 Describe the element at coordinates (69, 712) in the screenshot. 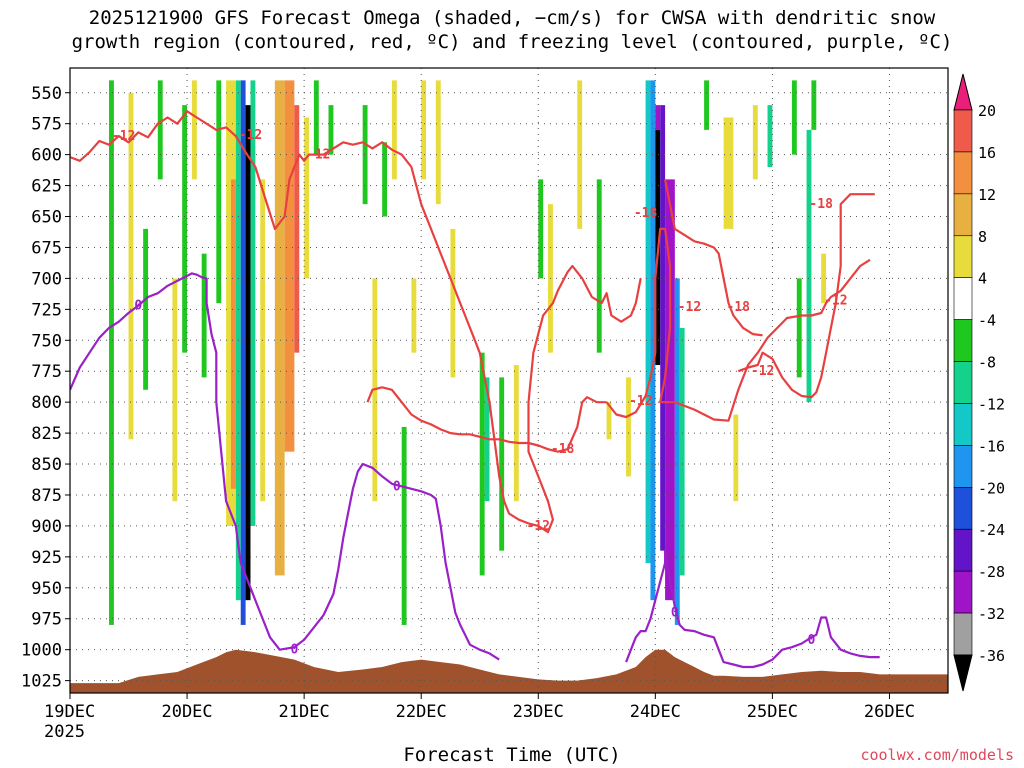

I see `x-tick-label-19DEC: 19DEC` at that location.